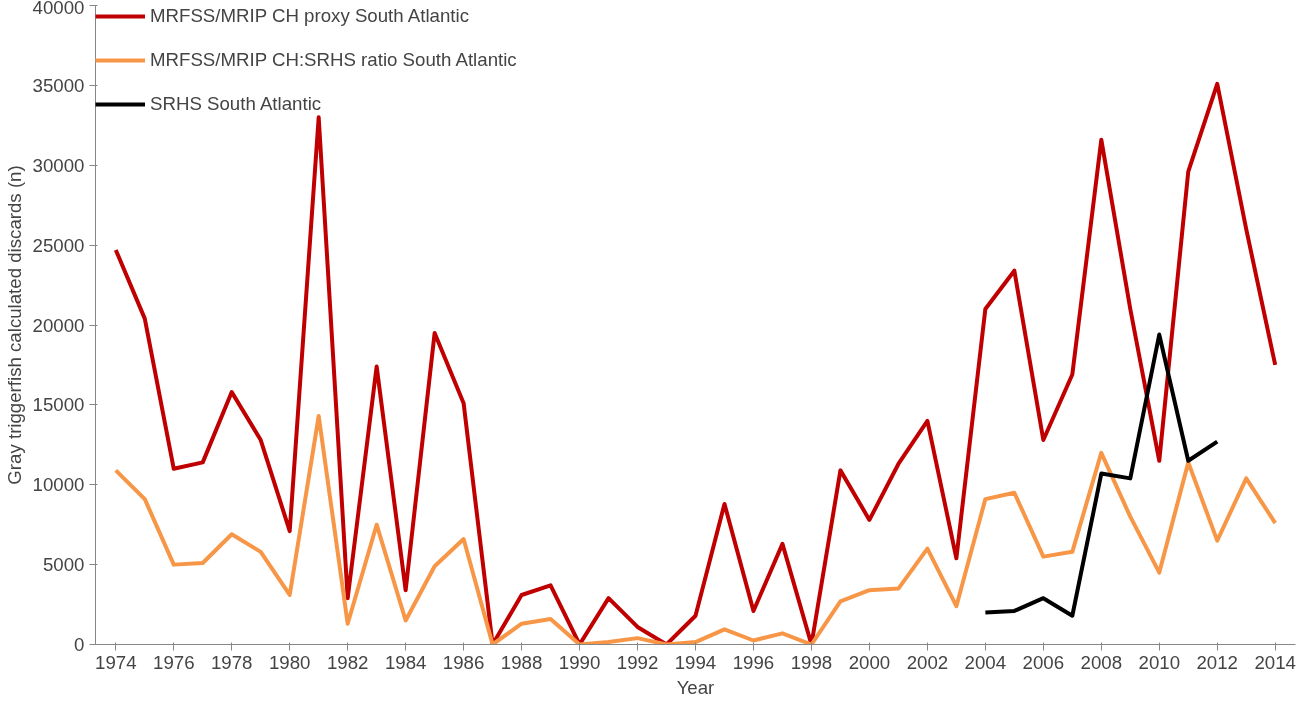 The height and width of the screenshot is (708, 1310). What do you see at coordinates (58, 325) in the screenshot?
I see `y-tick-label: 20000` at bounding box center [58, 325].